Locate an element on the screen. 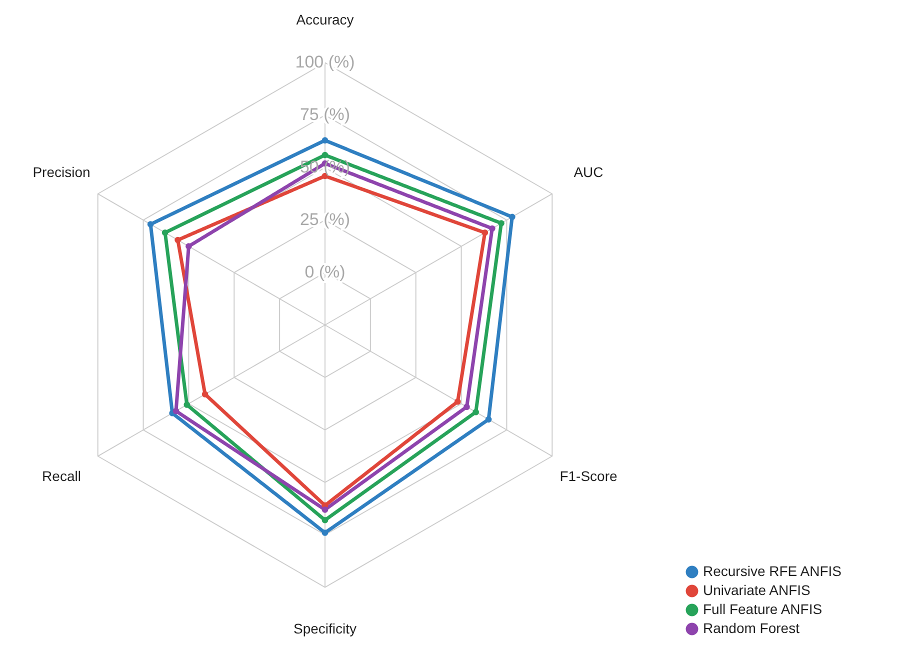 The height and width of the screenshot is (661, 918). legend-label: Univariate ANFIS is located at coordinates (756, 590).